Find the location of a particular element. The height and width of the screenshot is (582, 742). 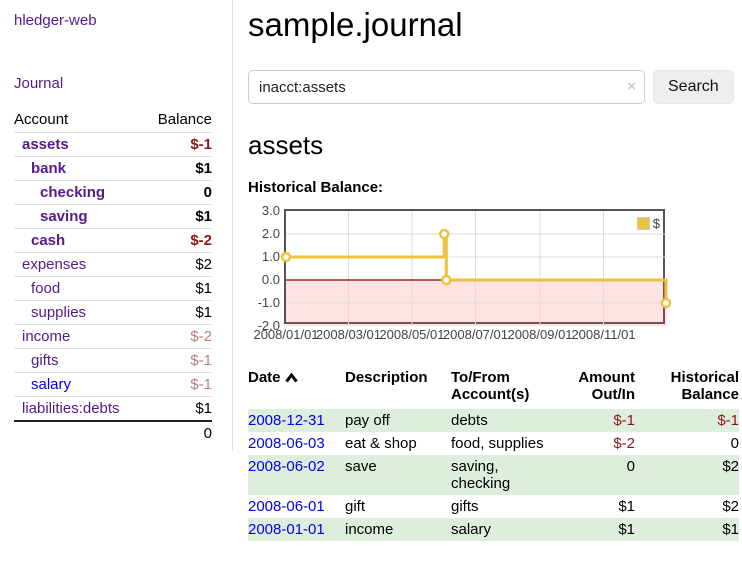

account-link-expenses: expenses is located at coordinates (54, 264).